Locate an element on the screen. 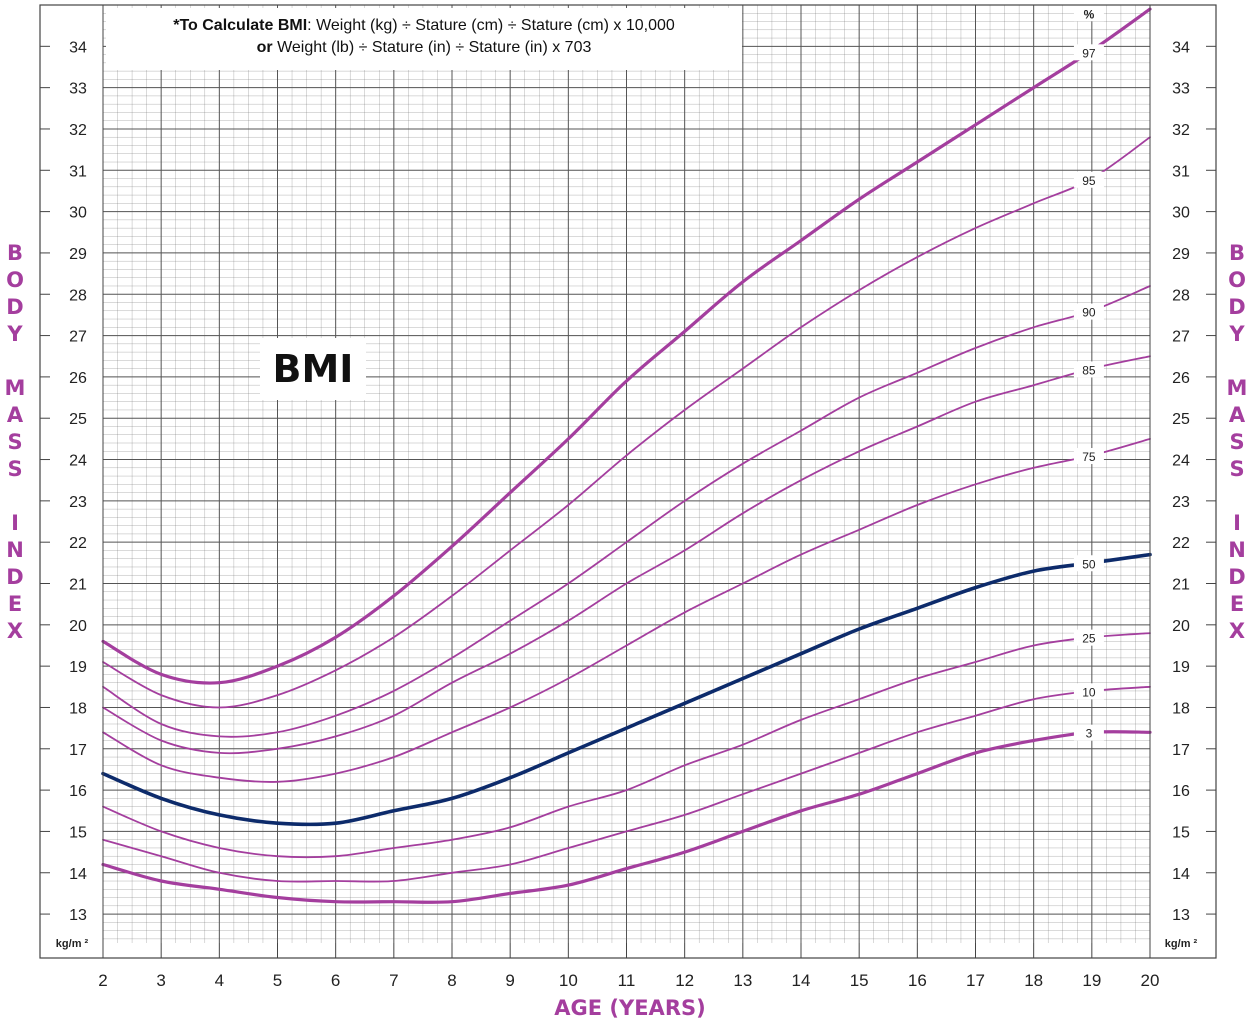 This screenshot has width=1246, height=1026. percentile-header: % is located at coordinates (1088, 13).